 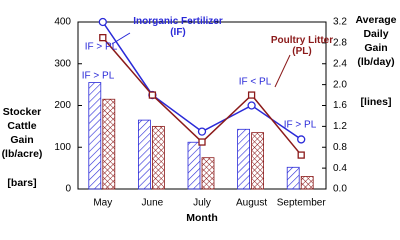 I want to click on y-tick-label: 200, so click(x=62, y=105).